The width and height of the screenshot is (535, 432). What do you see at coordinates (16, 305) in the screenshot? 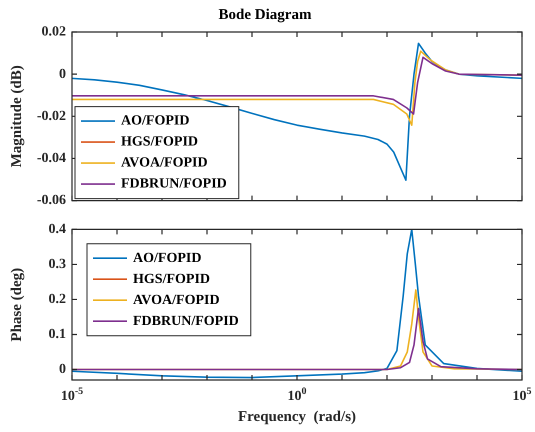
I see `y-axis-title: Phase (deg)` at bounding box center [16, 305].